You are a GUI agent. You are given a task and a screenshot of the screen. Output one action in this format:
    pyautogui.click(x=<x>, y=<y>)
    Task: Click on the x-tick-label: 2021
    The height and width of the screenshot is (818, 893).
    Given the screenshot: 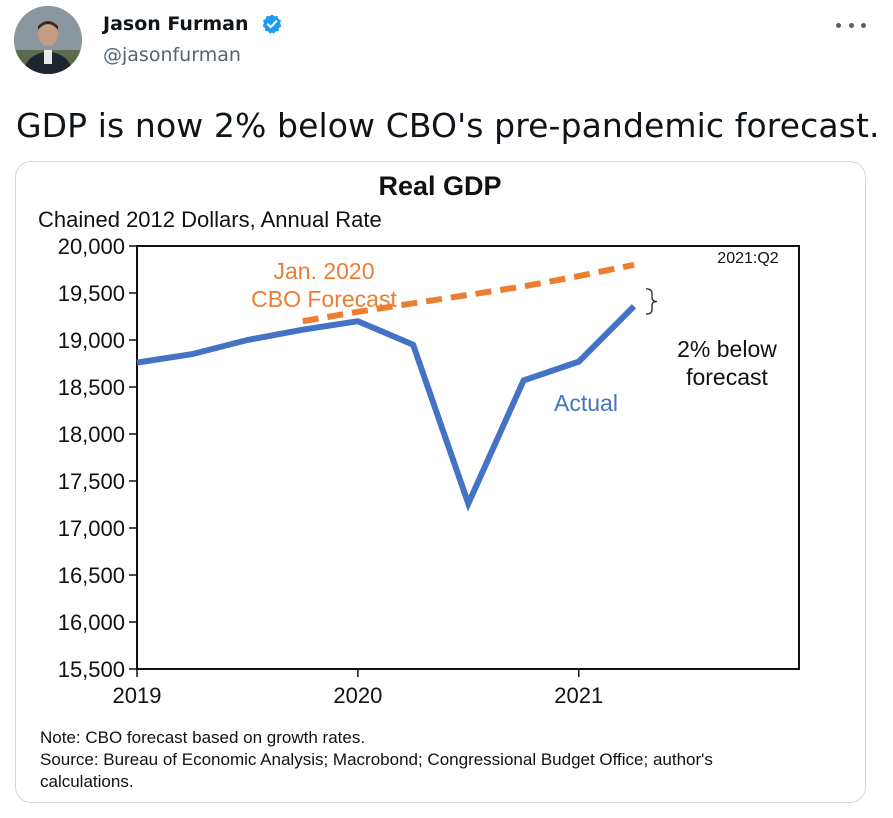 What is the action you would take?
    pyautogui.click(x=578, y=695)
    